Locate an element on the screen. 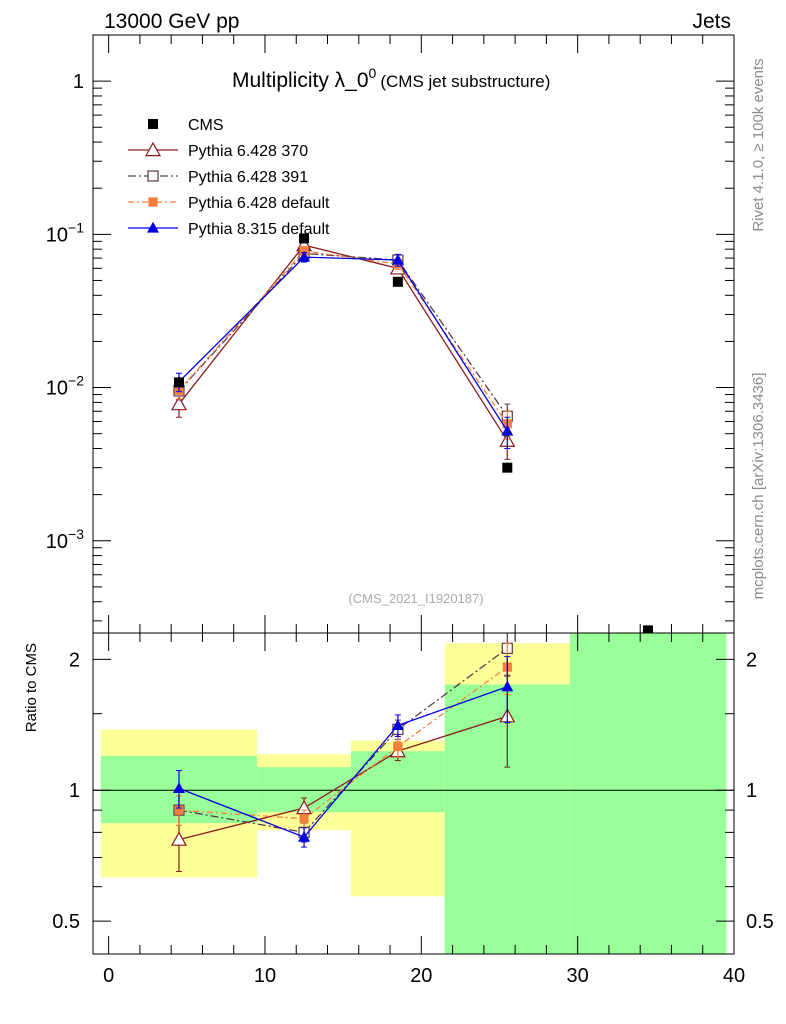 The image size is (786, 1024). legend-label-series-3: Pythia 8.315 default is located at coordinates (259, 229).